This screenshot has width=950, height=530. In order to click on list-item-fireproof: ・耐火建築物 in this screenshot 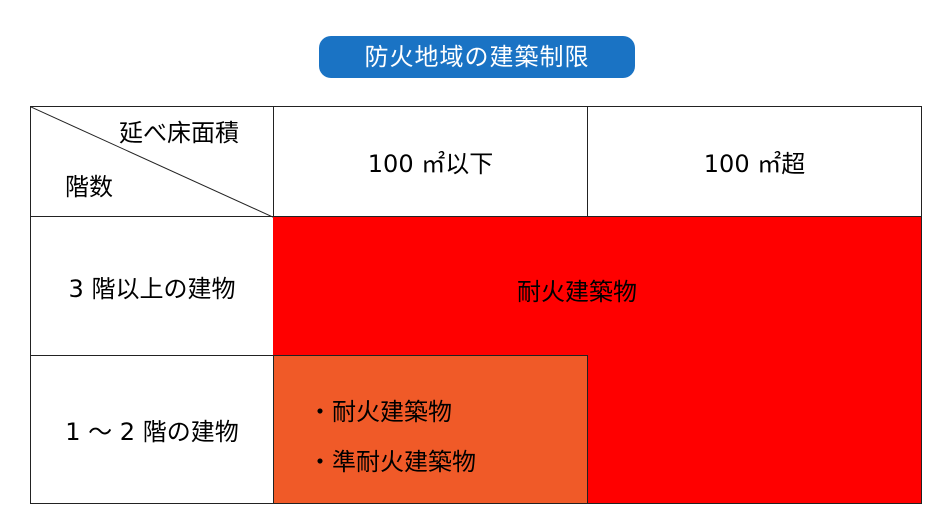, I will do `click(380, 412)`.